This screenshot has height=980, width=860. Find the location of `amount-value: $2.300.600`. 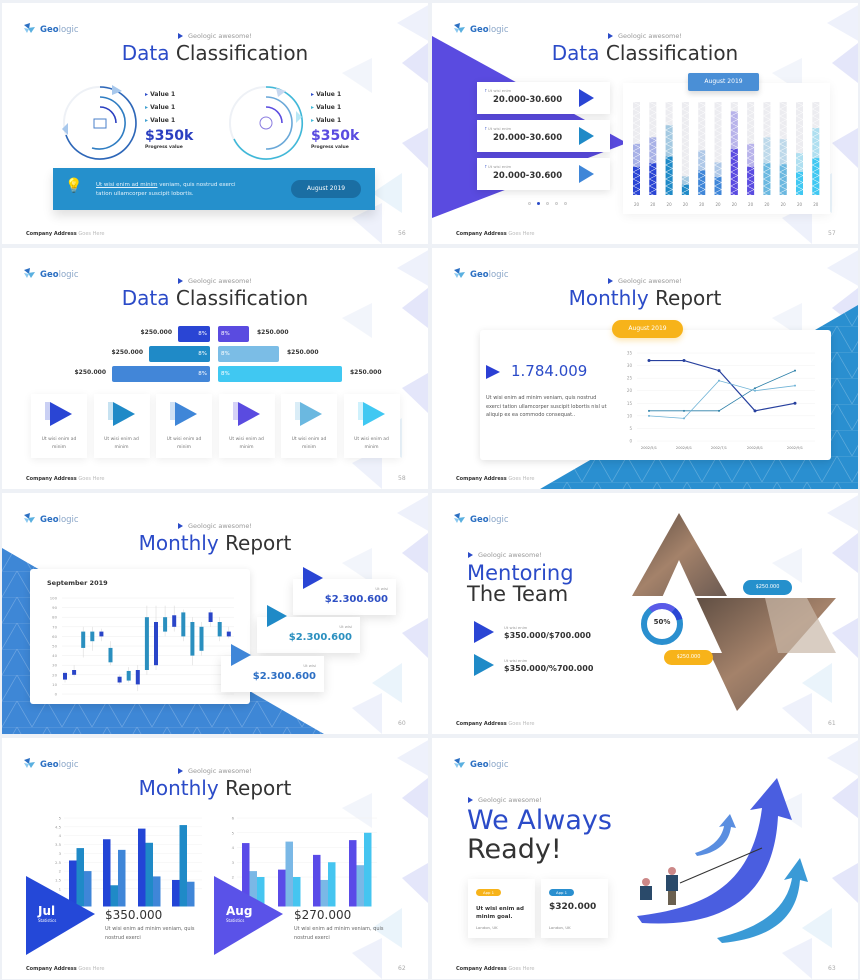

amount-value: $2.300.600 is located at coordinates (356, 599).